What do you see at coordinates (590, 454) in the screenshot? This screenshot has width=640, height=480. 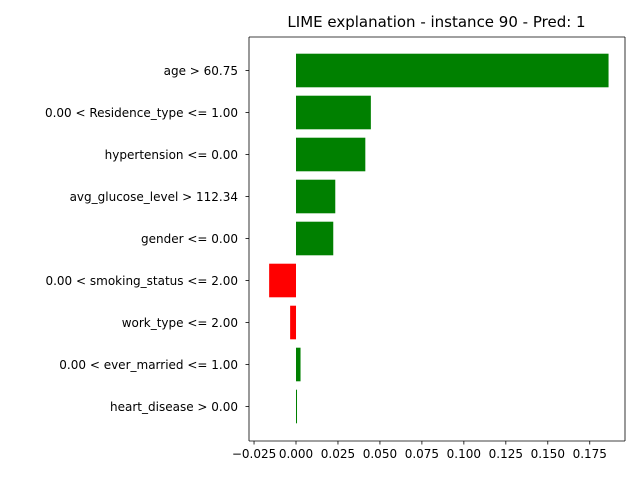 I see `x-tick-label: 0.175` at bounding box center [590, 454].